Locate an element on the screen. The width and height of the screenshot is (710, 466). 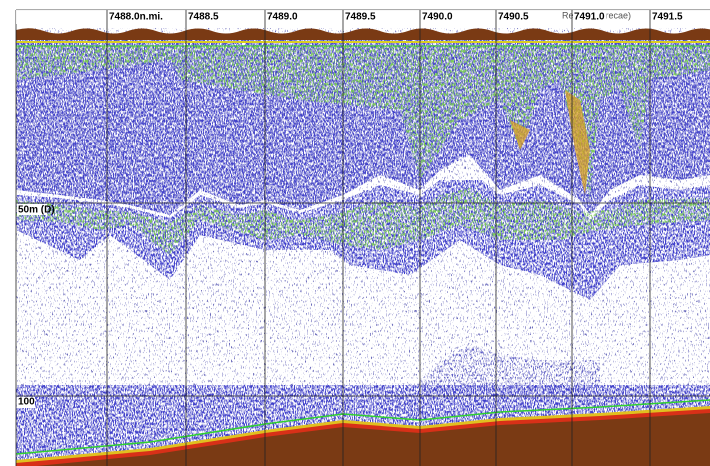
surface-band is located at coordinates (363, 34).